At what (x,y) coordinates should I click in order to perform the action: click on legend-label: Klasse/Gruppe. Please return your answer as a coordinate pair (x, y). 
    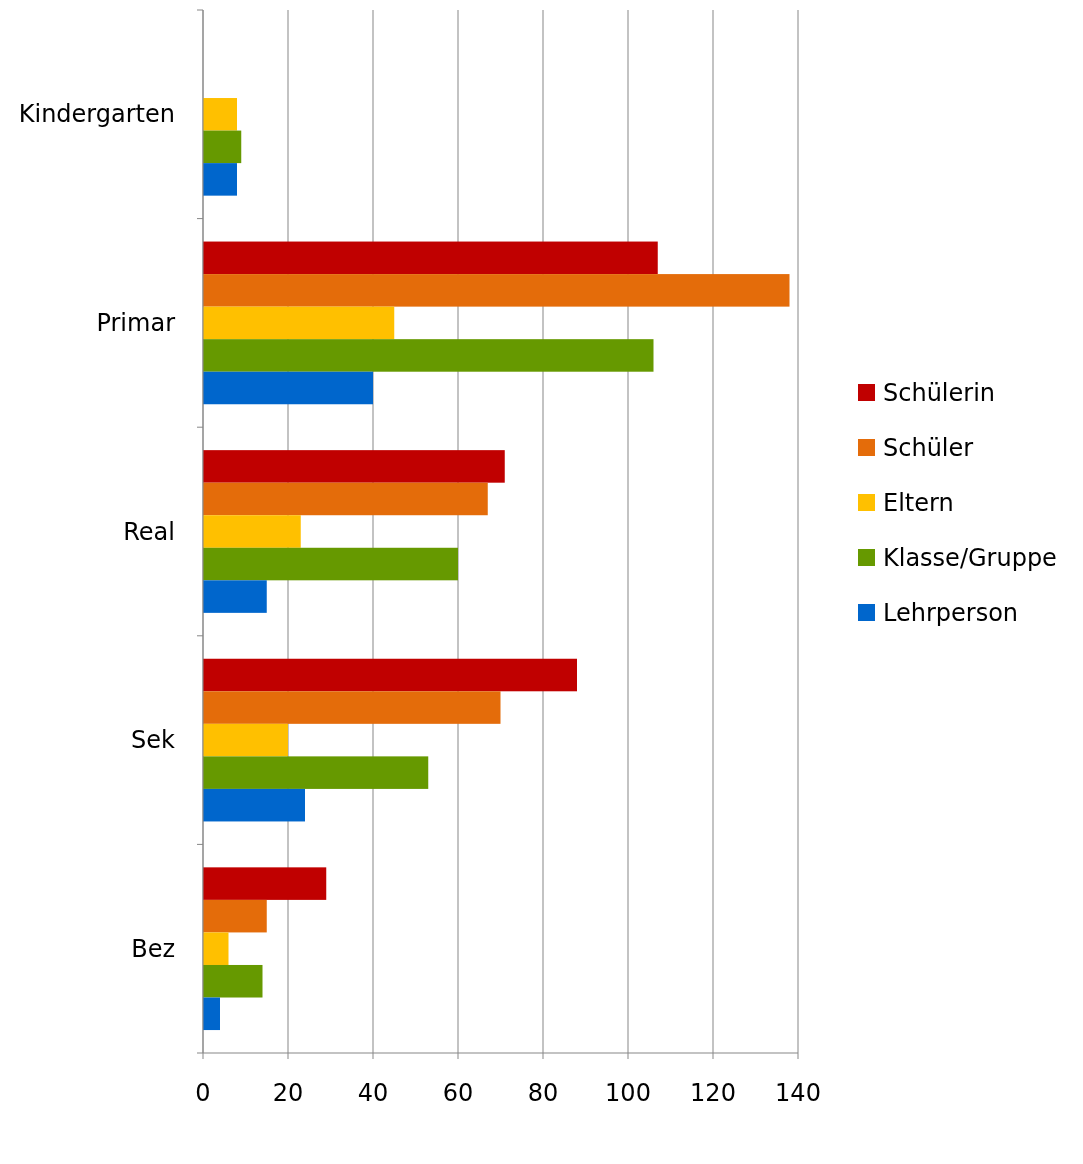
    Looking at the image, I should click on (970, 558).